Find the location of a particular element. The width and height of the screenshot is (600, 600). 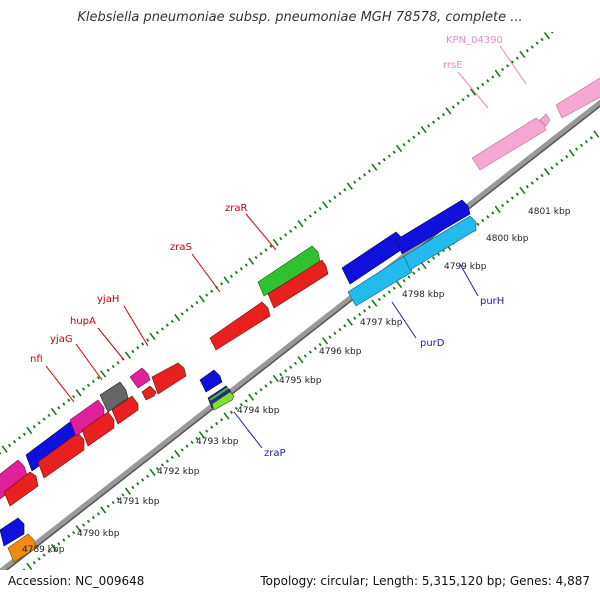

gene-arrow-gray-yjaG is located at coordinates (114, 397).